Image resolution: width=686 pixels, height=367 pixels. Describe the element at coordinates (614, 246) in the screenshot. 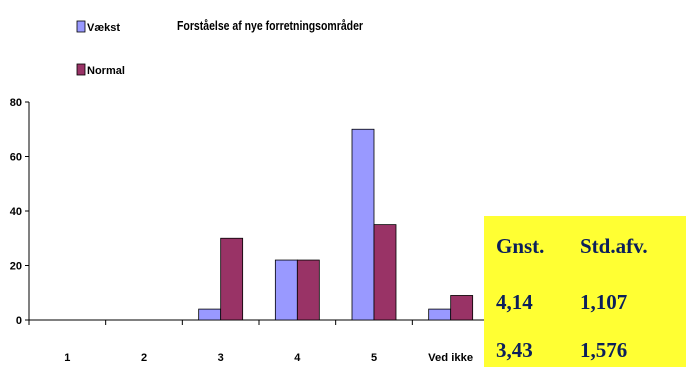

I see `stats-header-std: Std.afv.` at that location.